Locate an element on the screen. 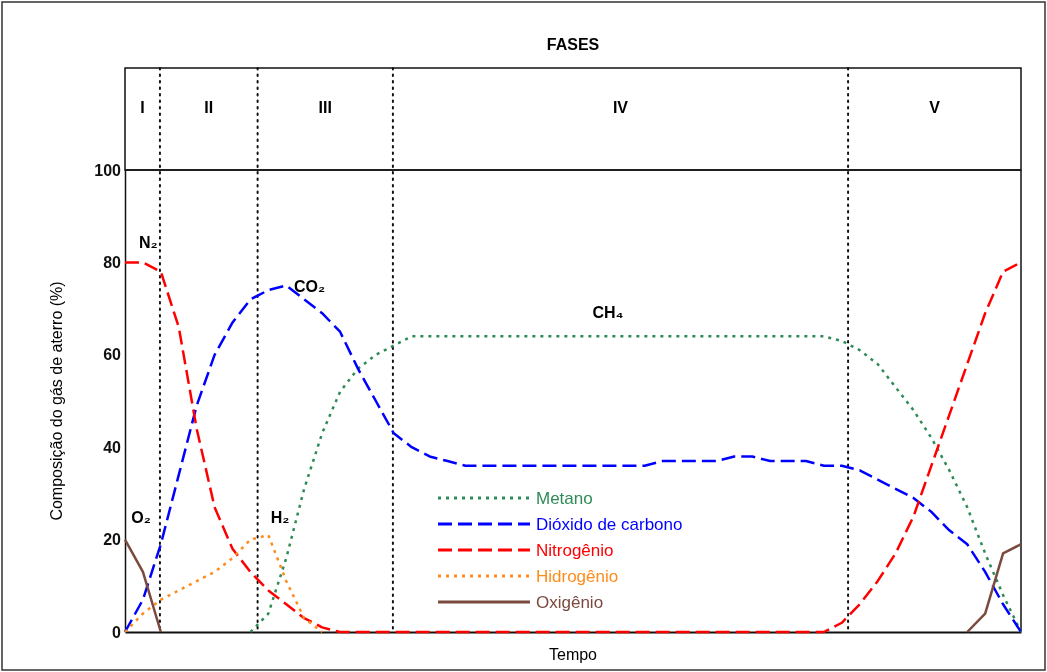 Image resolution: width=1047 pixels, height=672 pixels. line-series is located at coordinates (223, 583).